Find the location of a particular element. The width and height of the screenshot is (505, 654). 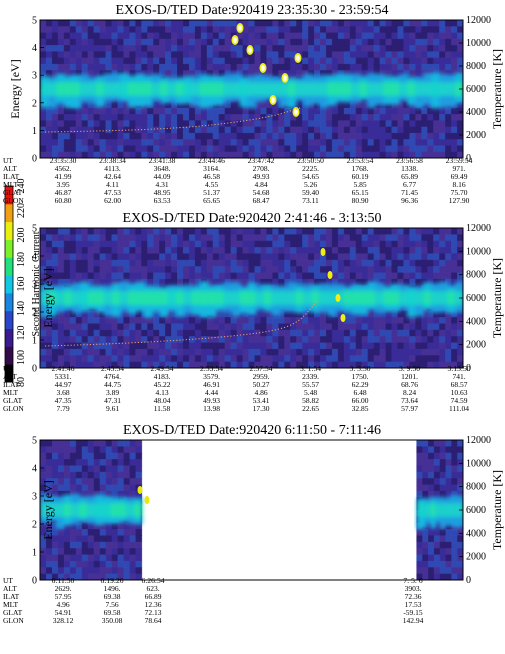

orbit-cell: 3.68 is located at coordinates (62, 392).